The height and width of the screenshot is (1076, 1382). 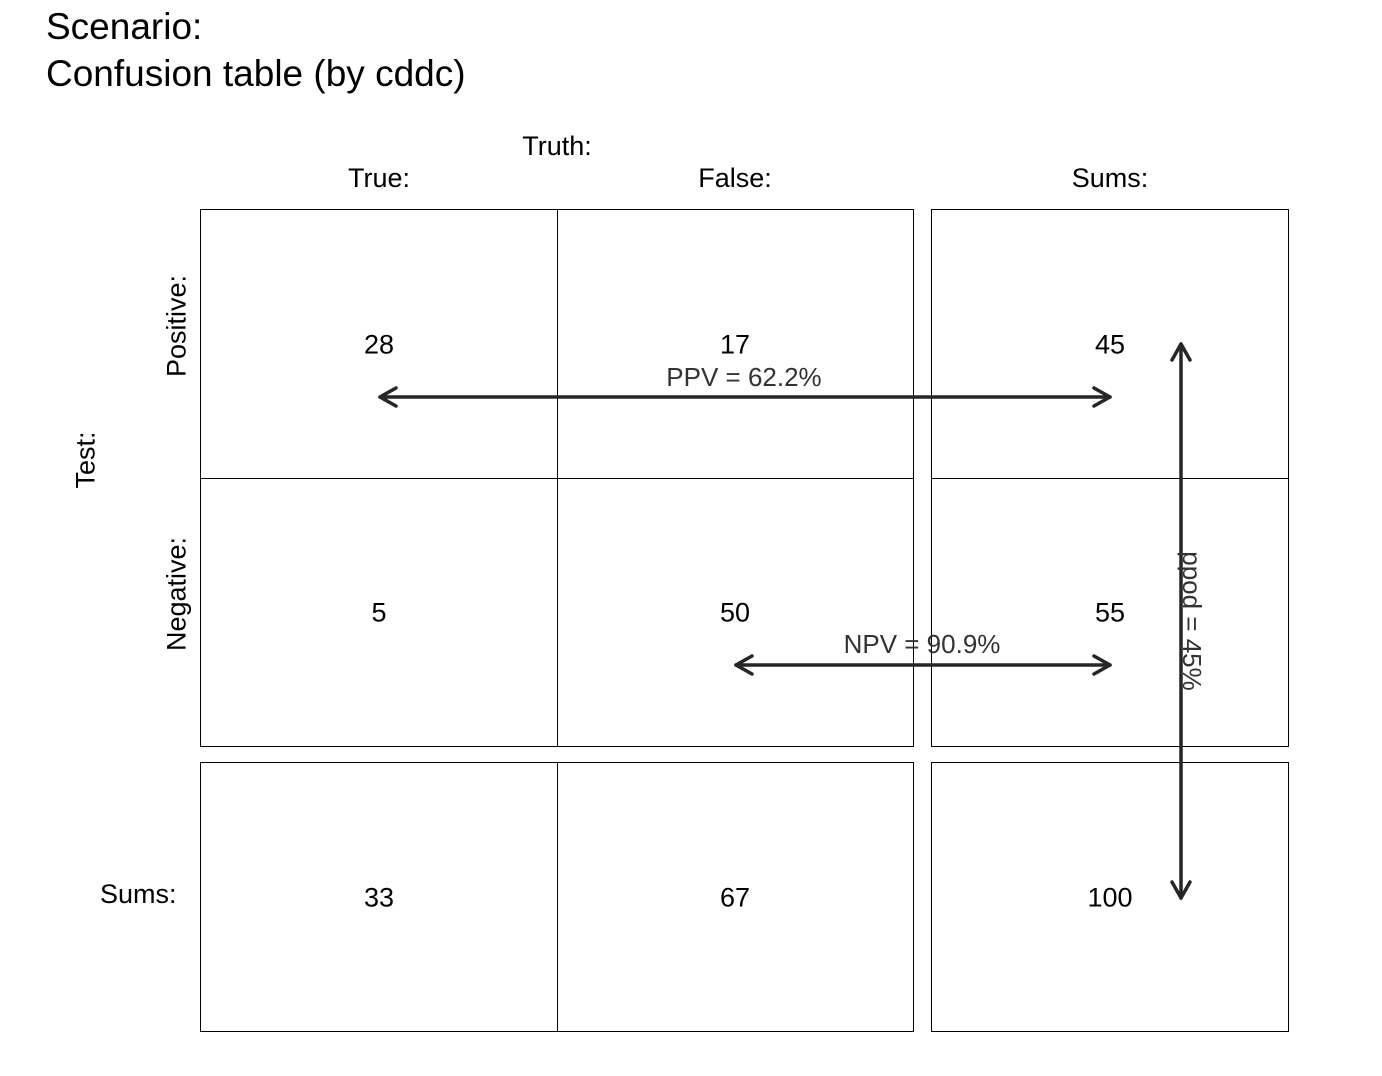 What do you see at coordinates (743, 377) in the screenshot?
I see `ppv-label: PPV = 62.2%` at bounding box center [743, 377].